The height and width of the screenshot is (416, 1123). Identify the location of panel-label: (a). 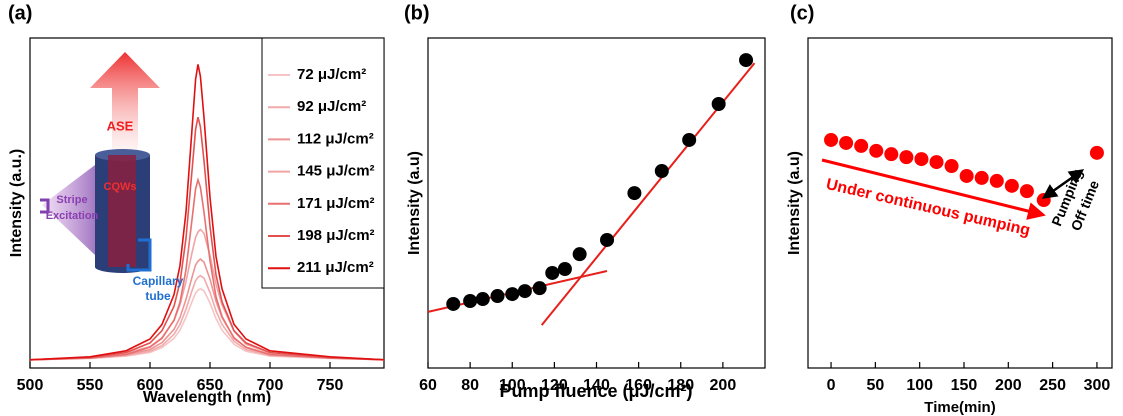
(20, 13).